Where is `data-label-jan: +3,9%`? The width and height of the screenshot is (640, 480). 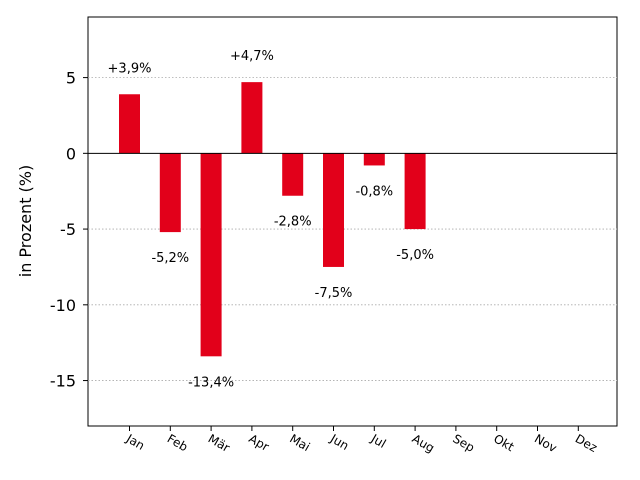 data-label-jan: +3,9% is located at coordinates (130, 68).